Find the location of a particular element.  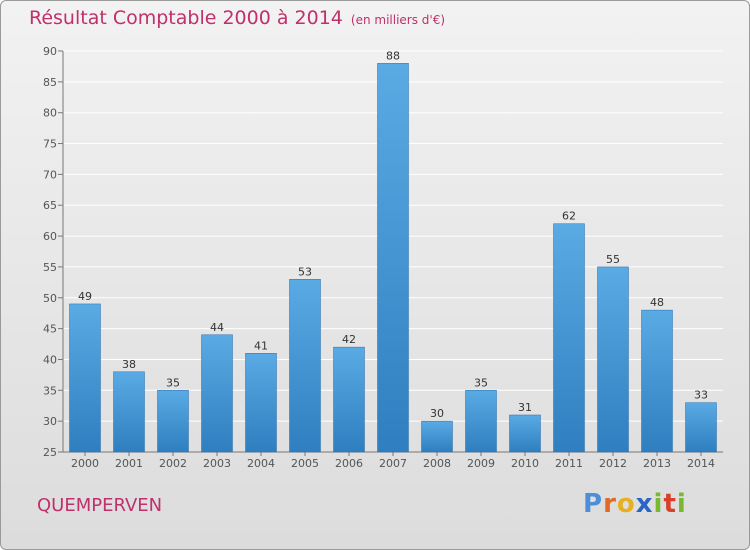

y-tick-label-30: 30 is located at coordinates (50, 421).